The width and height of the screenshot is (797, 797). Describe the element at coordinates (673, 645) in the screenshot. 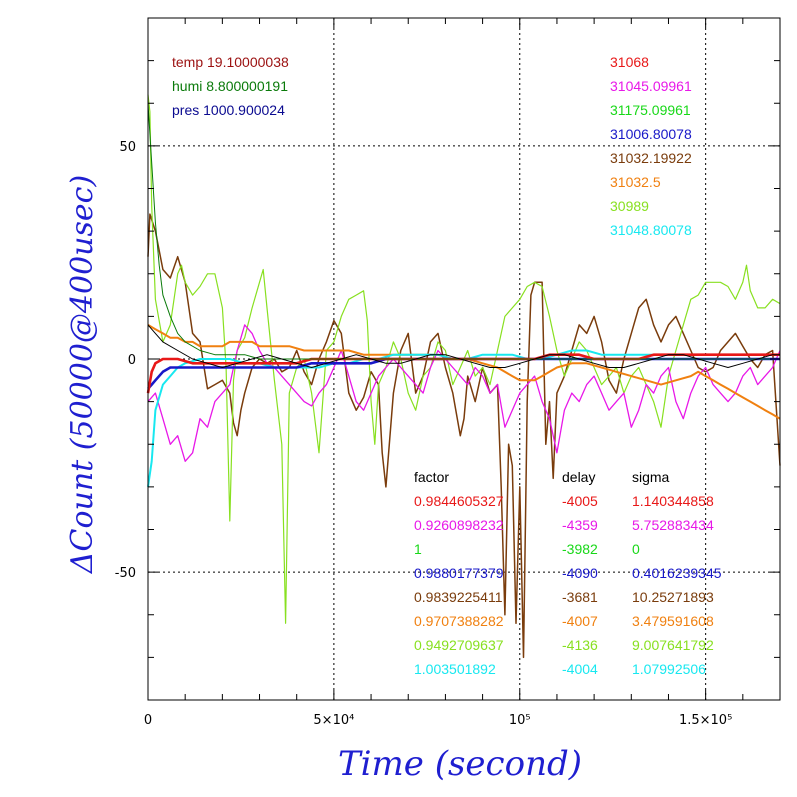

I see `table-cell-sigma: 9.007641792` at that location.